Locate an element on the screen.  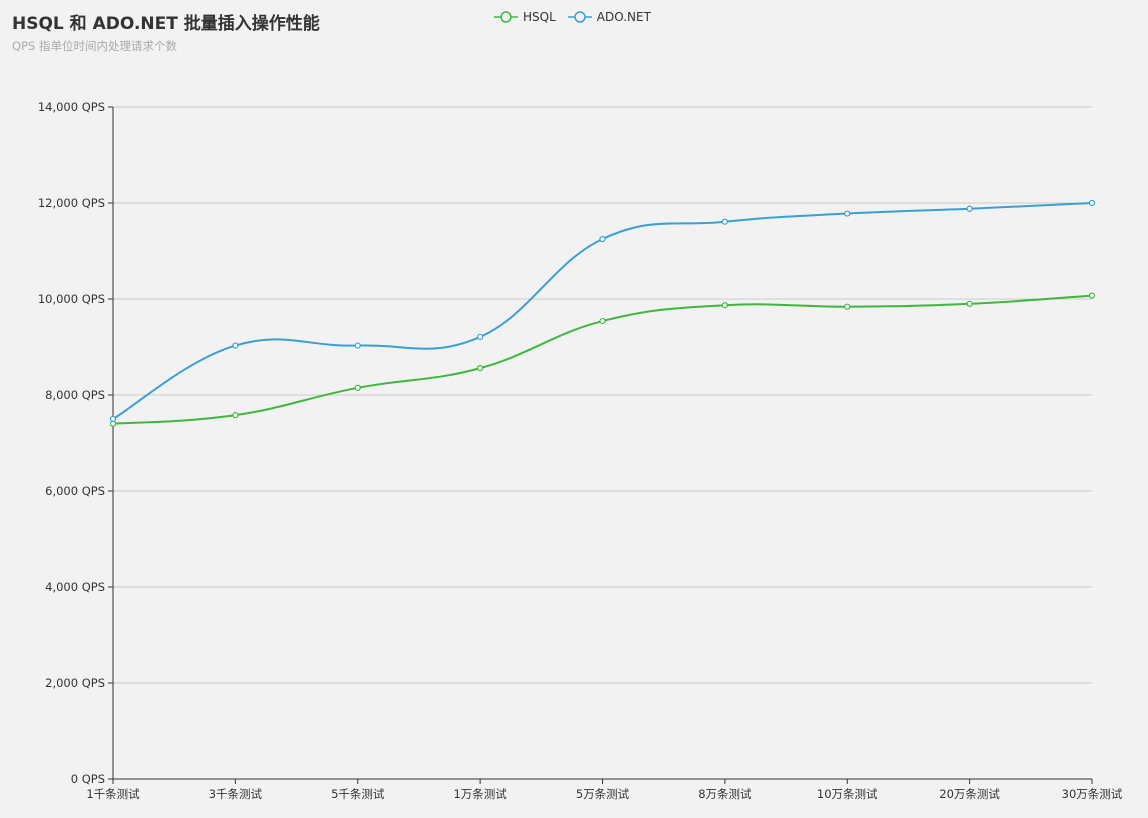
x-tick-label: 30万条测试 is located at coordinates (1092, 794).